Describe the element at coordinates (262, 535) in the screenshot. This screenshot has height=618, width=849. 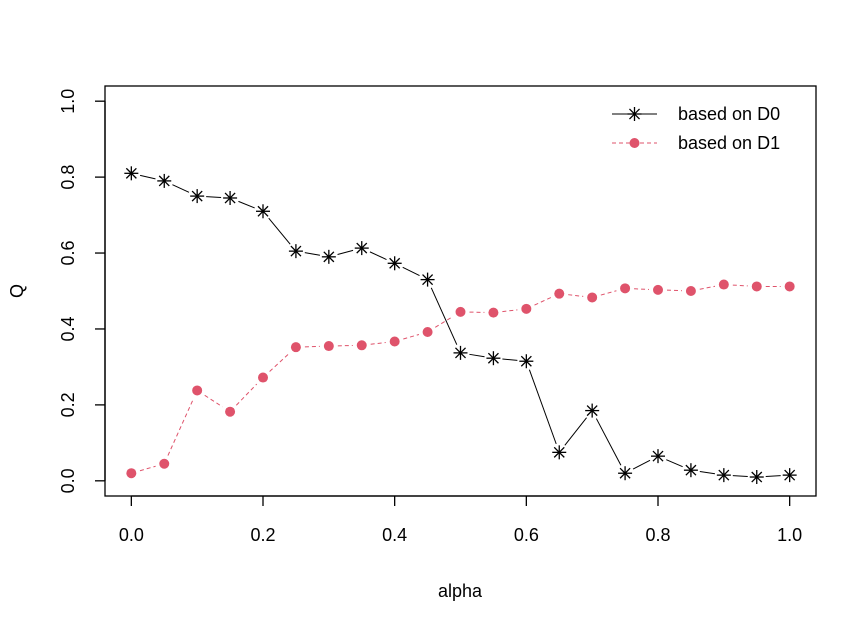
I see `x-tick-label: 0.2` at that location.